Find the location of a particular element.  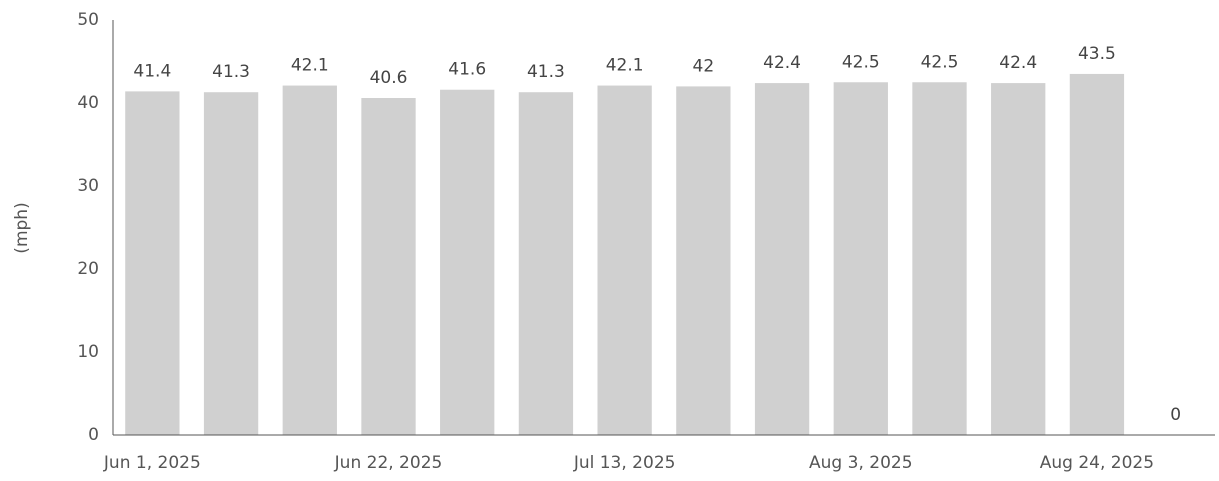

x-tick-label: Jun 22, 2025 is located at coordinates (388, 463).